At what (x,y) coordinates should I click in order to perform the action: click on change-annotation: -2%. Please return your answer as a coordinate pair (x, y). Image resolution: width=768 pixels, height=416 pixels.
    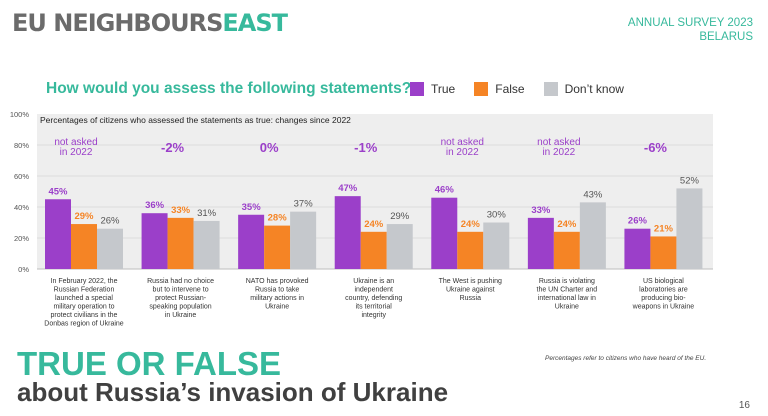
    Looking at the image, I should click on (173, 147).